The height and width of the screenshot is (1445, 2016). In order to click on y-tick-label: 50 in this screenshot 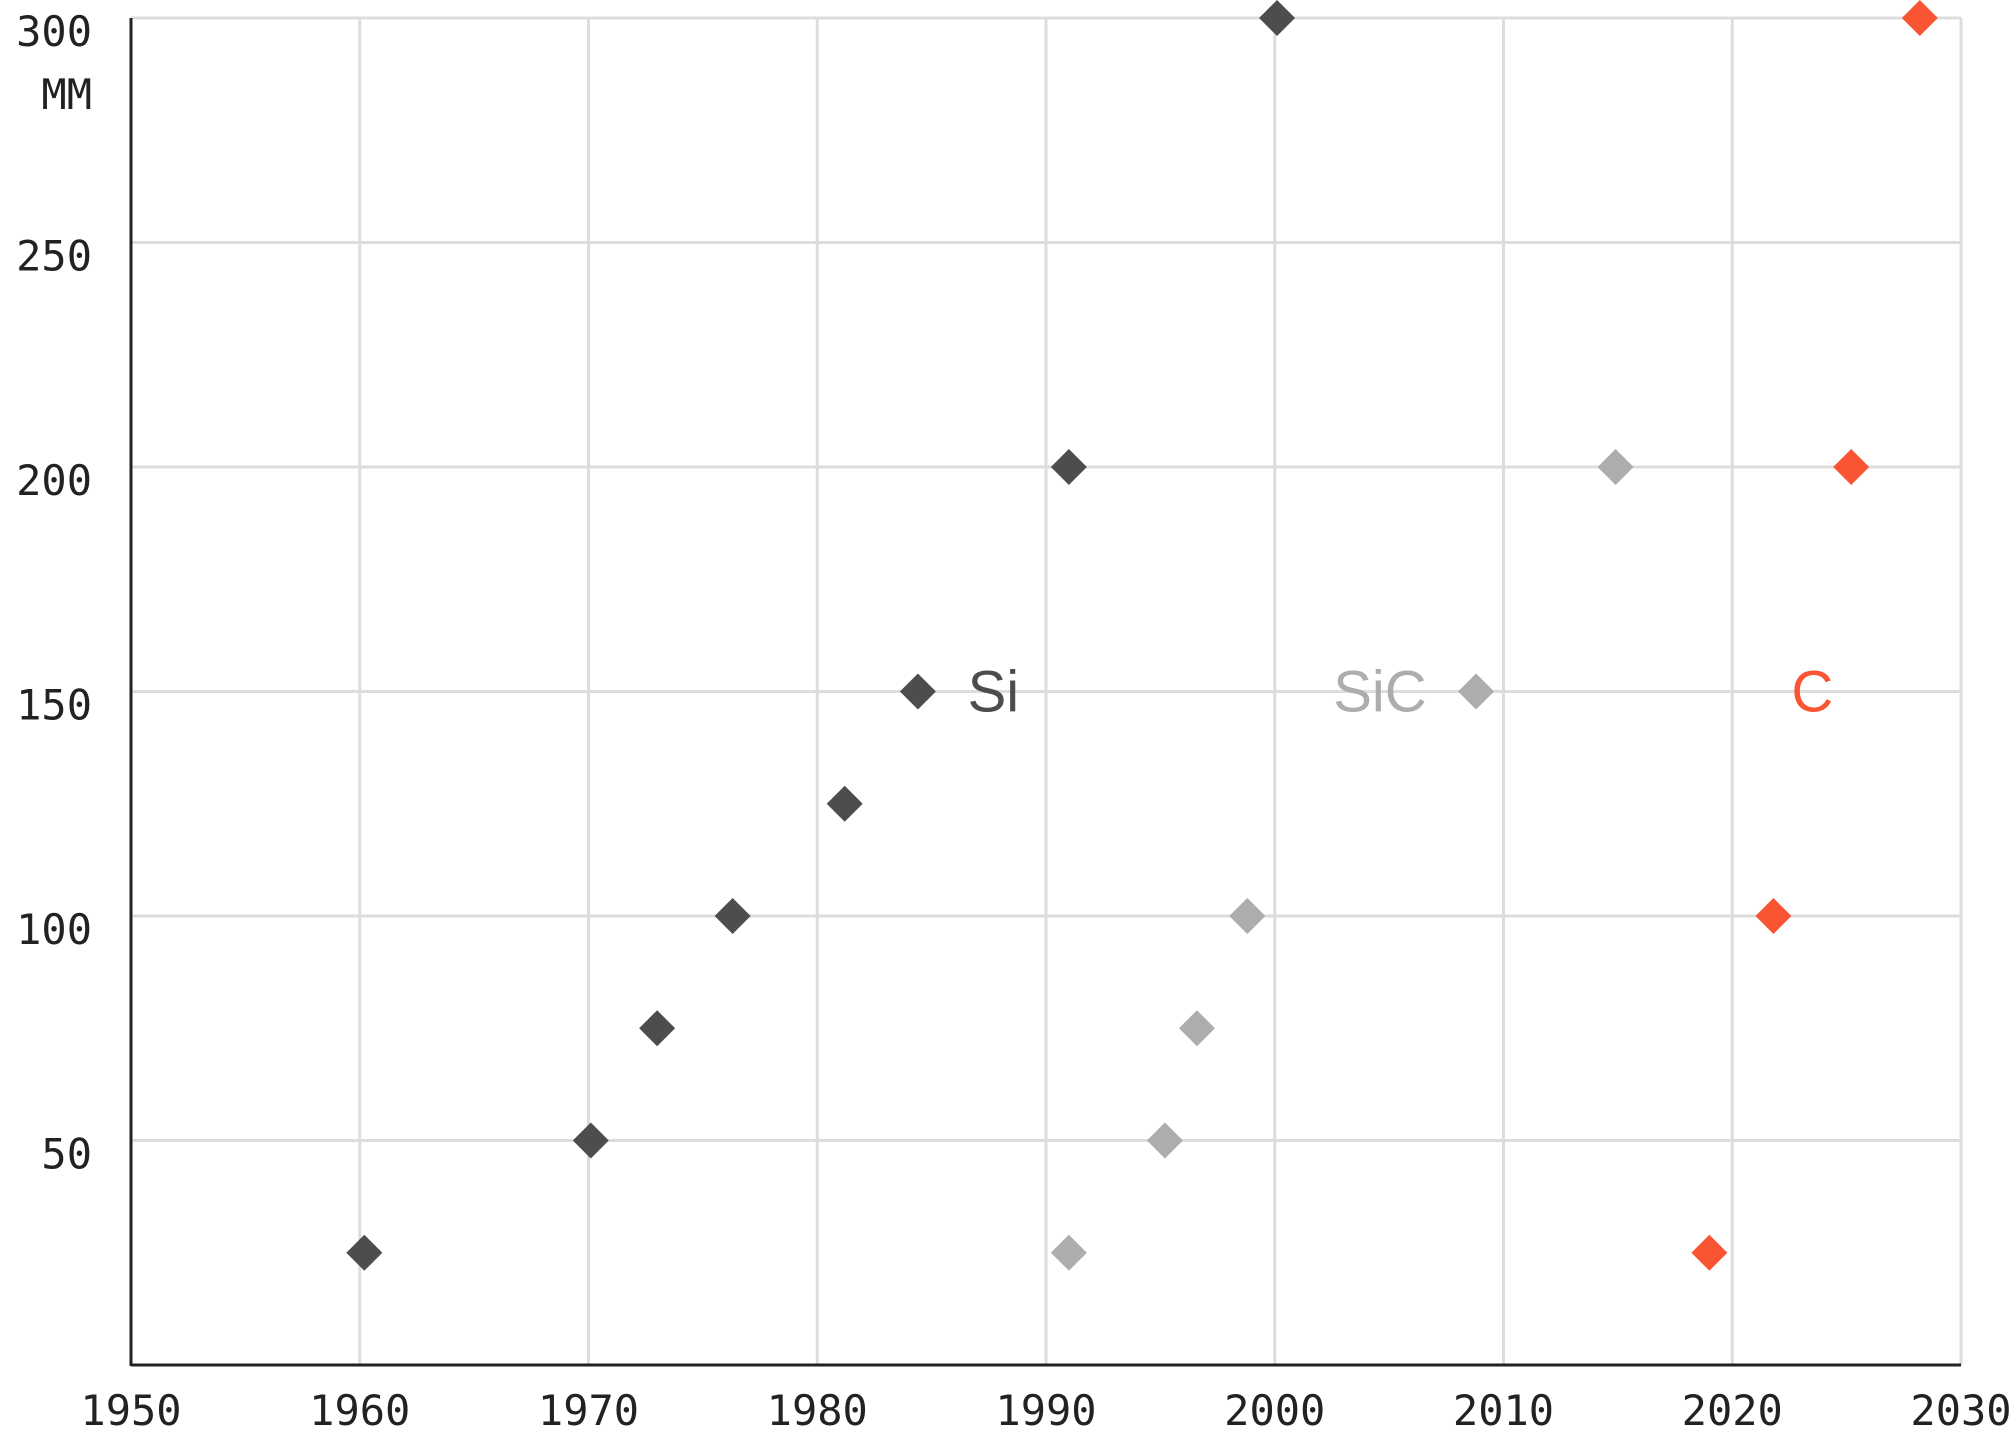, I will do `click(66, 1154)`.